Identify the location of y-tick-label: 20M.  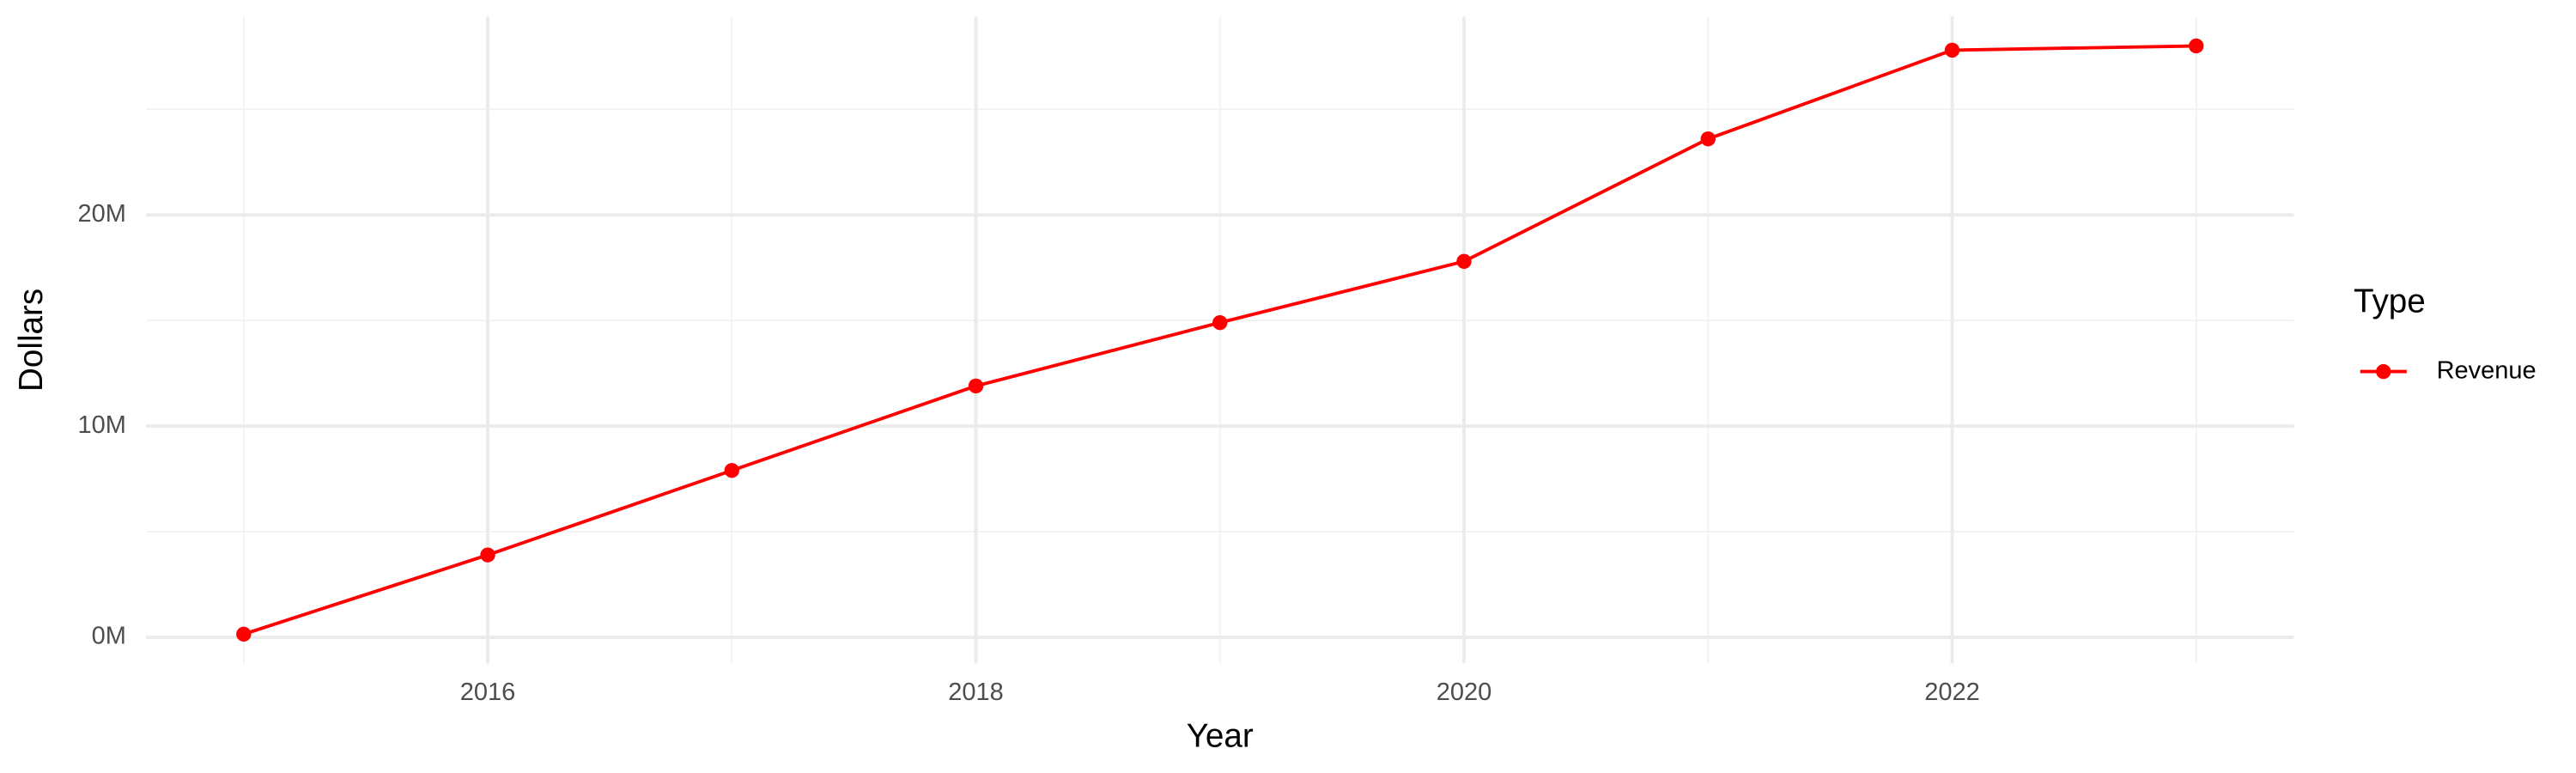
(102, 214).